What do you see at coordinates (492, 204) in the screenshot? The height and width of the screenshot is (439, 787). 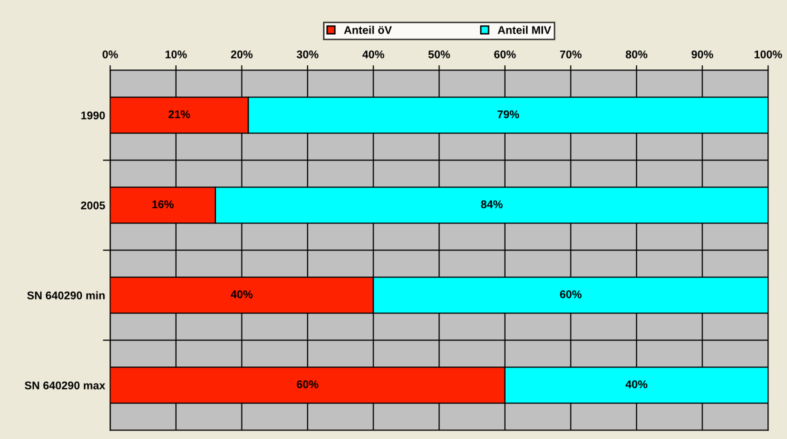 I see `data-label: 84%` at bounding box center [492, 204].